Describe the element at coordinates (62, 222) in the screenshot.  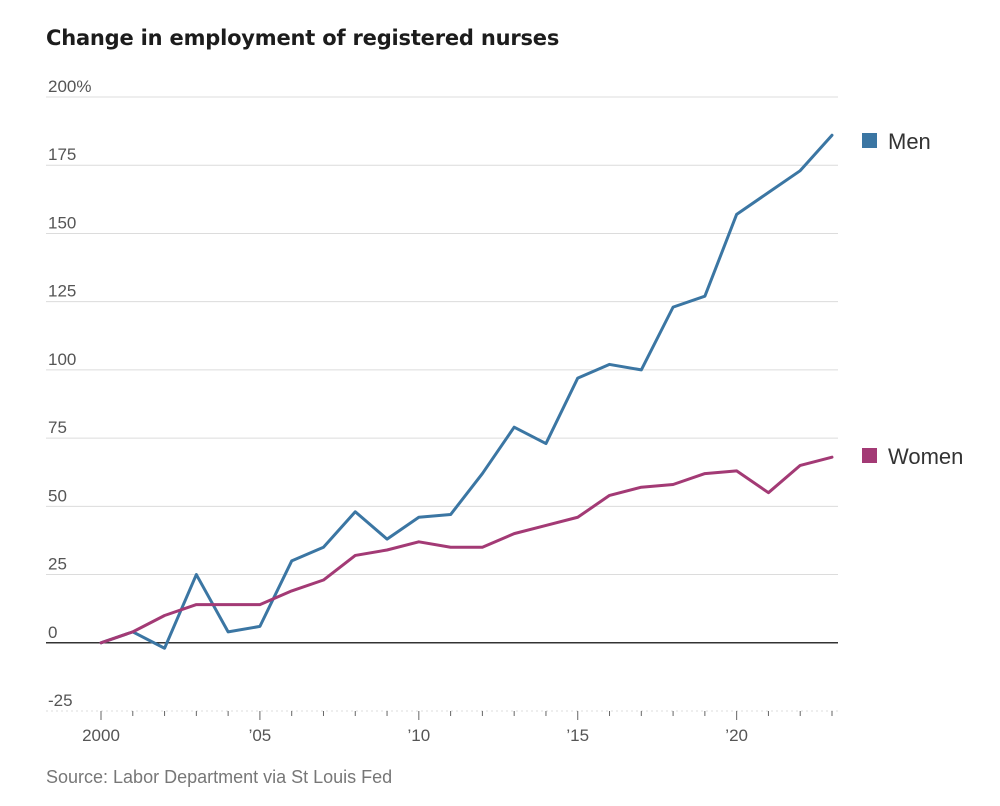
I see `y-tick-label: 150` at that location.